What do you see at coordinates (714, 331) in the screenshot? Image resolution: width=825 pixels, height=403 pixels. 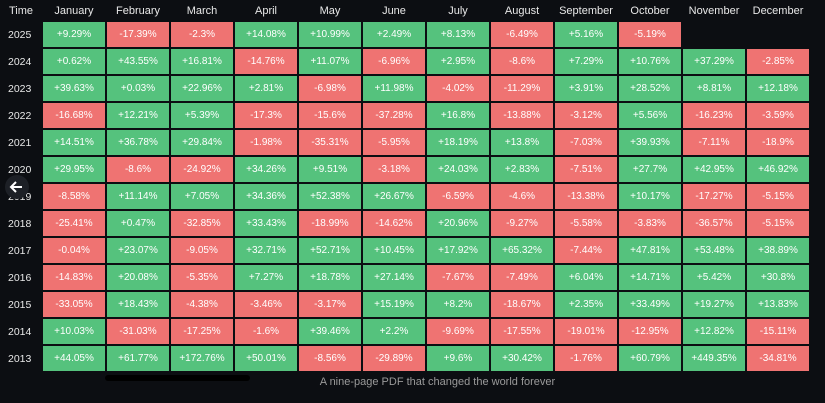 I see `return-cell: +12.82%` at bounding box center [714, 331].